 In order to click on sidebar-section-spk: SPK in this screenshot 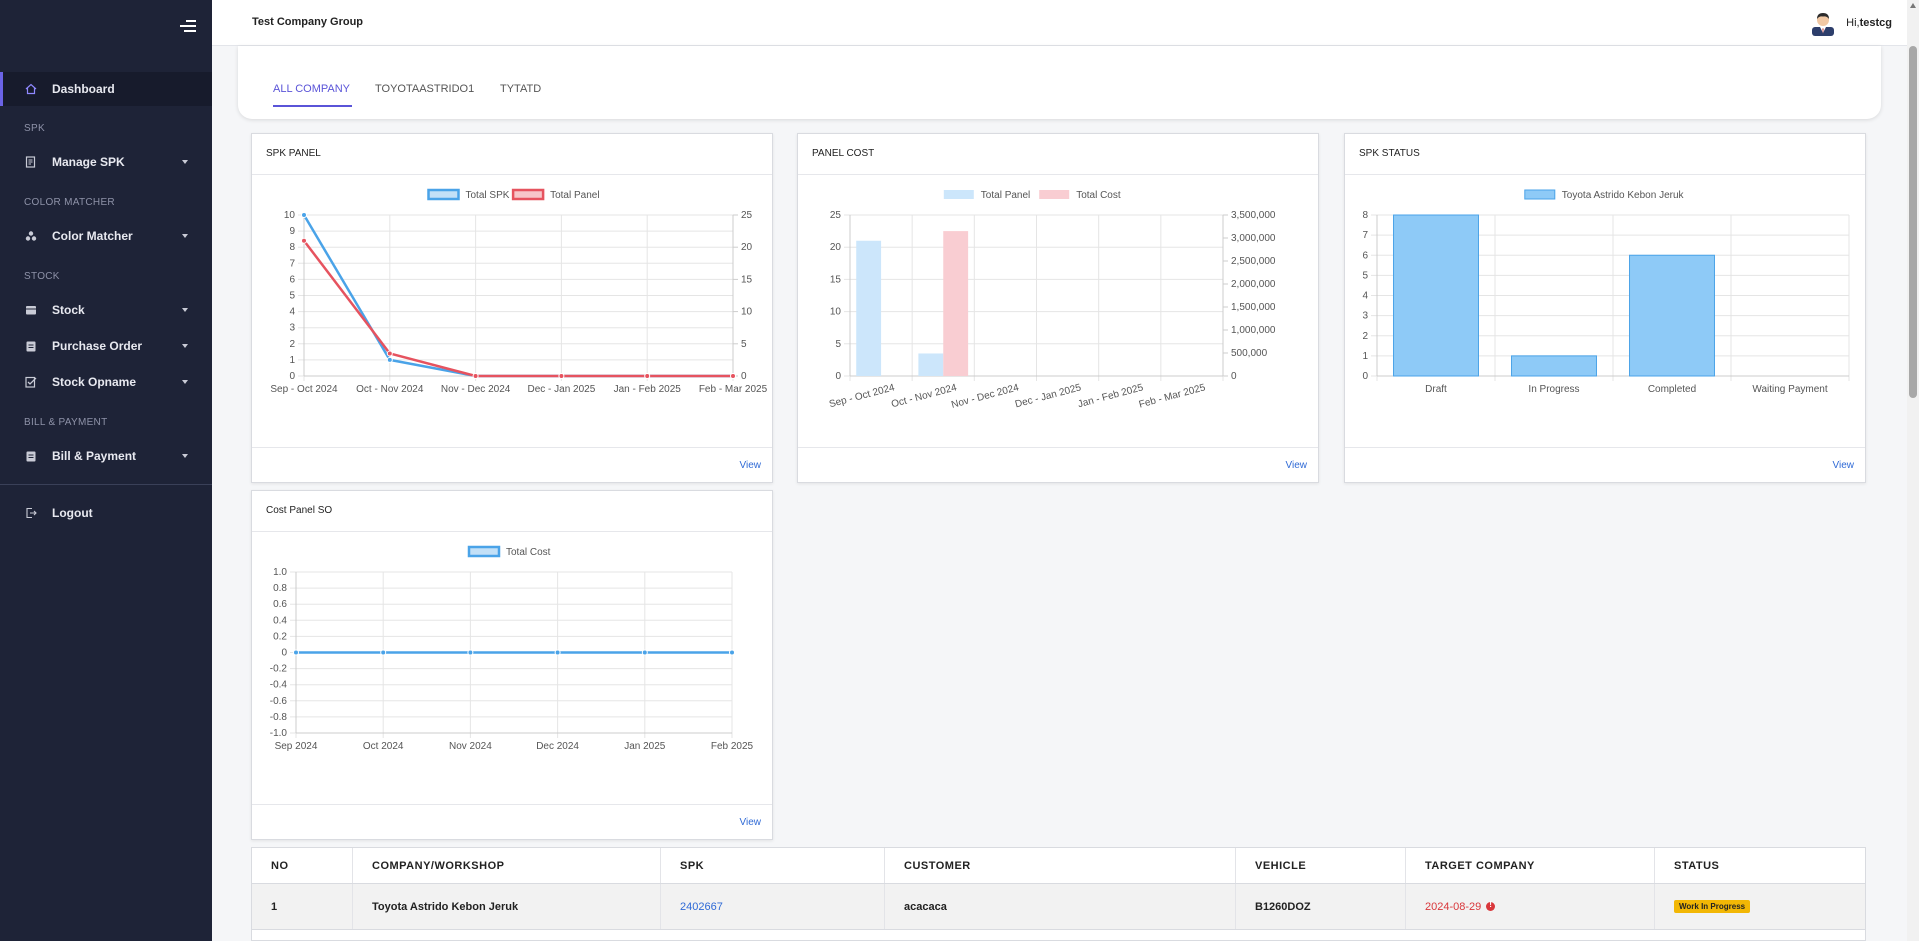, I will do `click(34, 128)`.